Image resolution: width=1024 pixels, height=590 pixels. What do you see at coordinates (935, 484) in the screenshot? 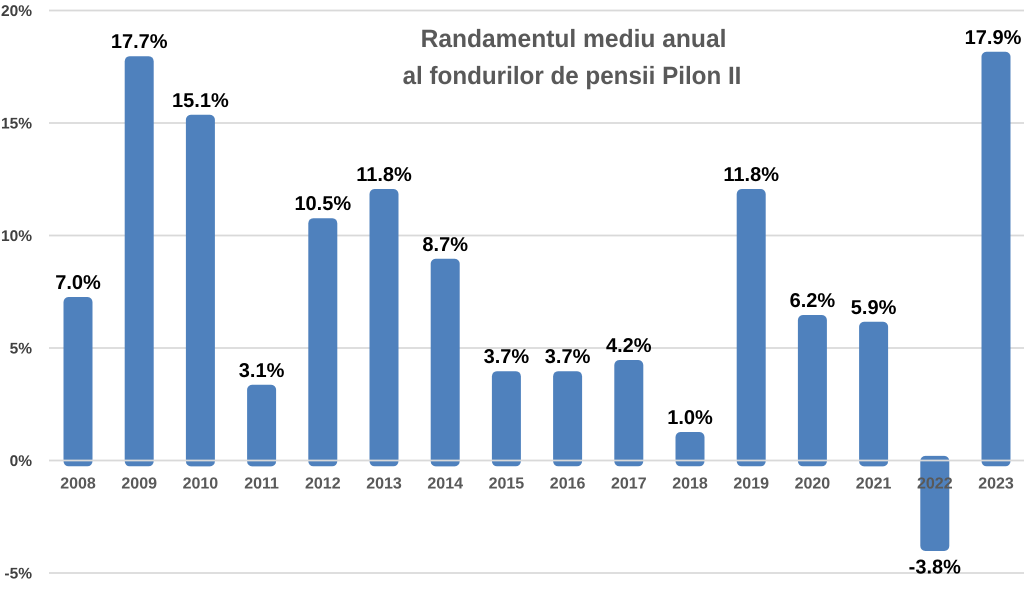
I see `svg-text: 2022` at bounding box center [935, 484].